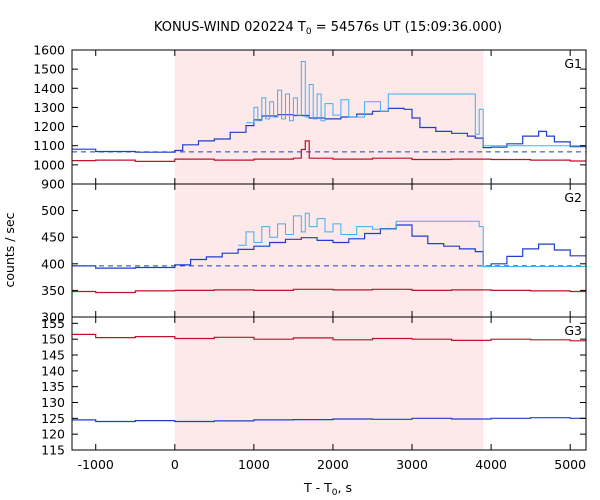  What do you see at coordinates (49, 50) in the screenshot?
I see `y-tick-label: 1600` at bounding box center [49, 50].